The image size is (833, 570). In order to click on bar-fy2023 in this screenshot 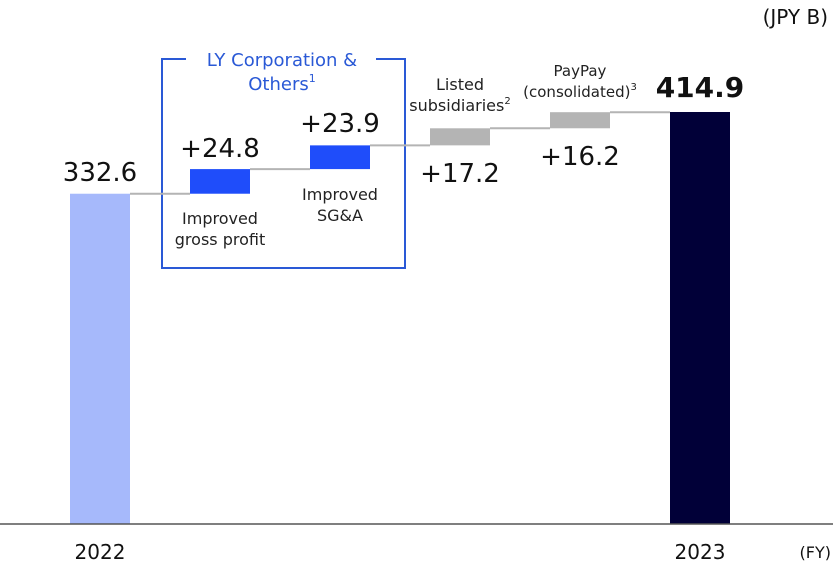, I will do `click(700, 318)`.